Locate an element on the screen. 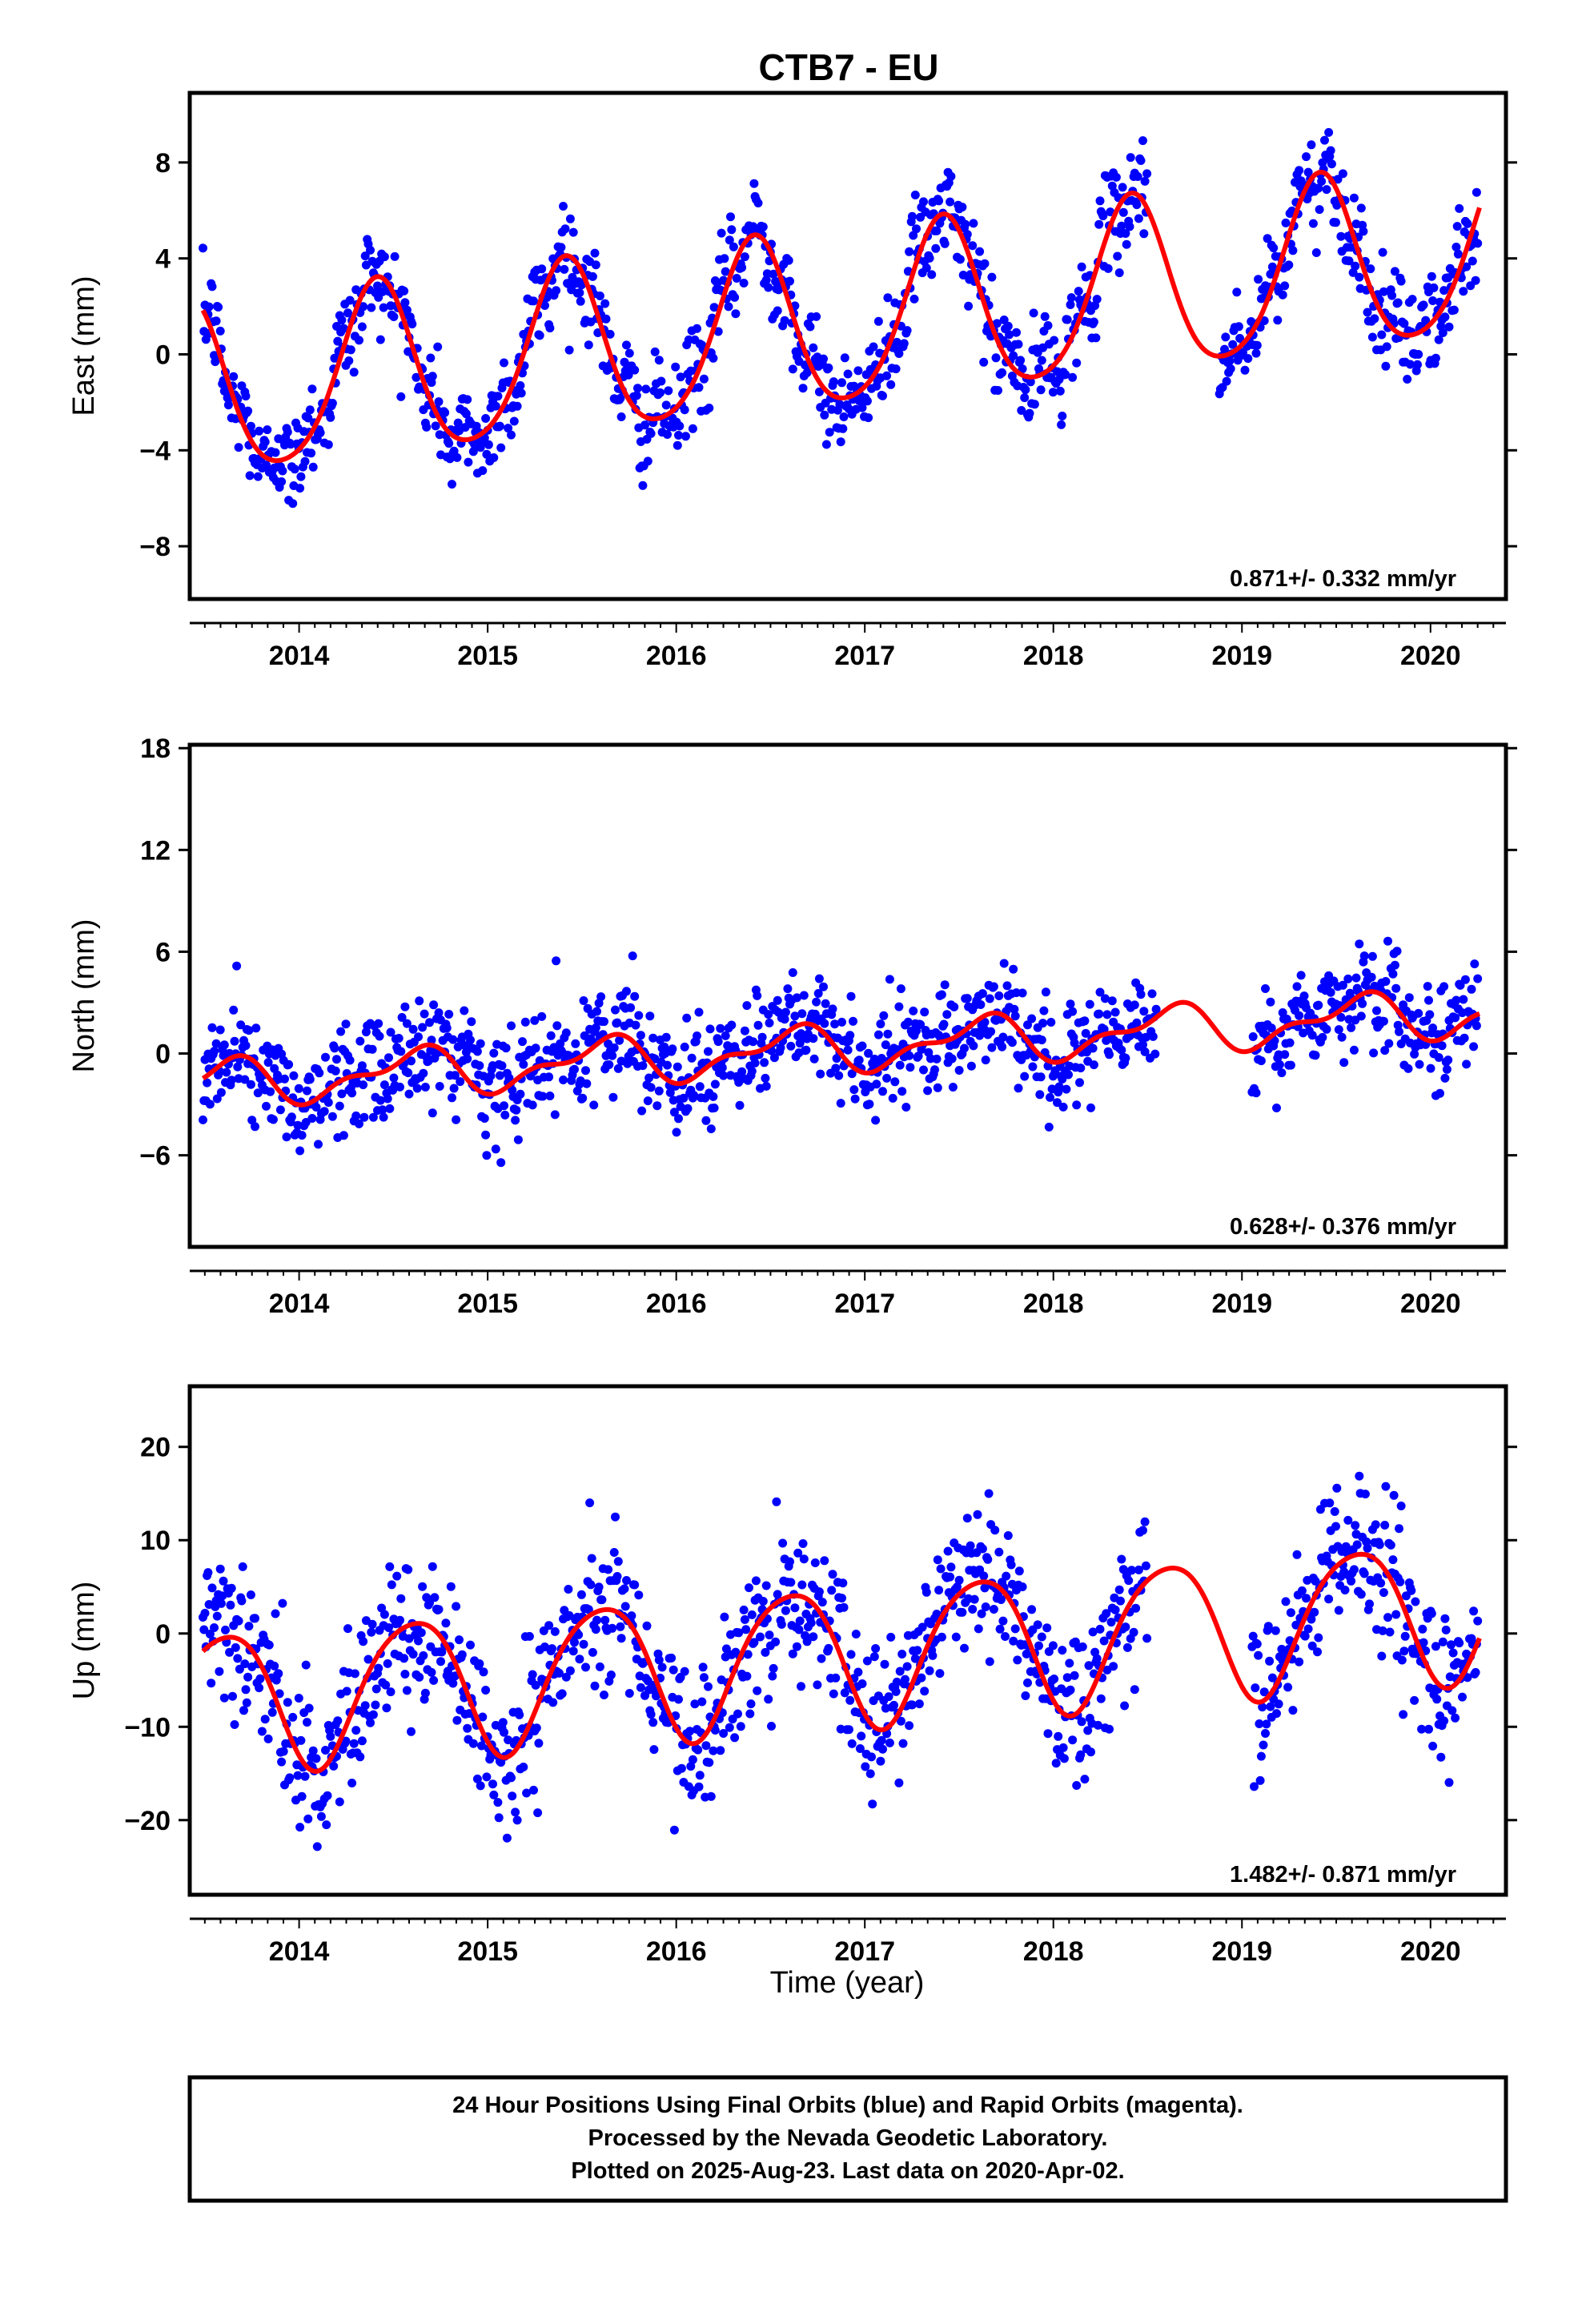 The width and height of the screenshot is (1582, 2324). y-tick-label: −4 is located at coordinates (155, 451).